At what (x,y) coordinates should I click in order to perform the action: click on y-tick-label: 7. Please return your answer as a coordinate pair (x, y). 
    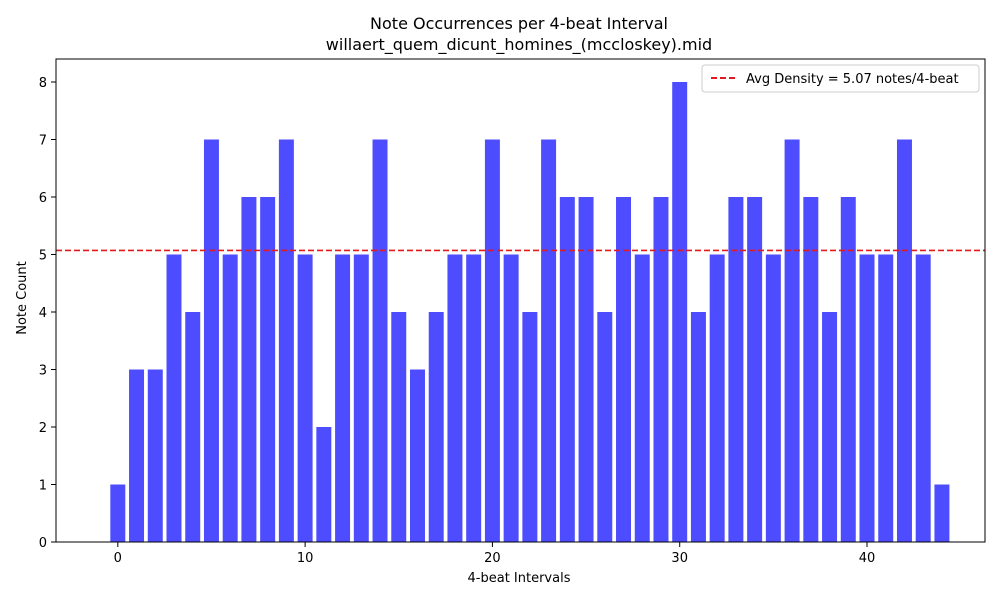
    Looking at the image, I should click on (43, 141).